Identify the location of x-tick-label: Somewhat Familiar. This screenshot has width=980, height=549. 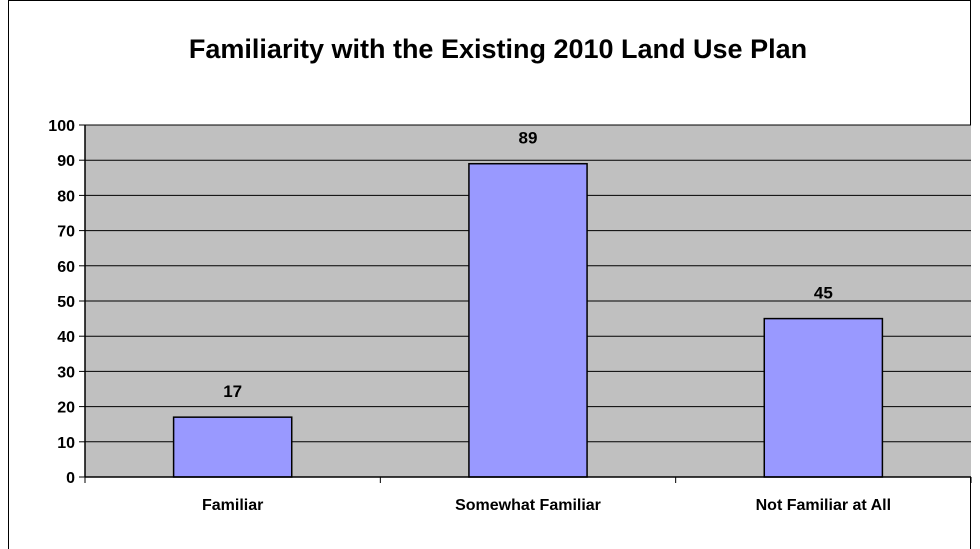
(528, 505).